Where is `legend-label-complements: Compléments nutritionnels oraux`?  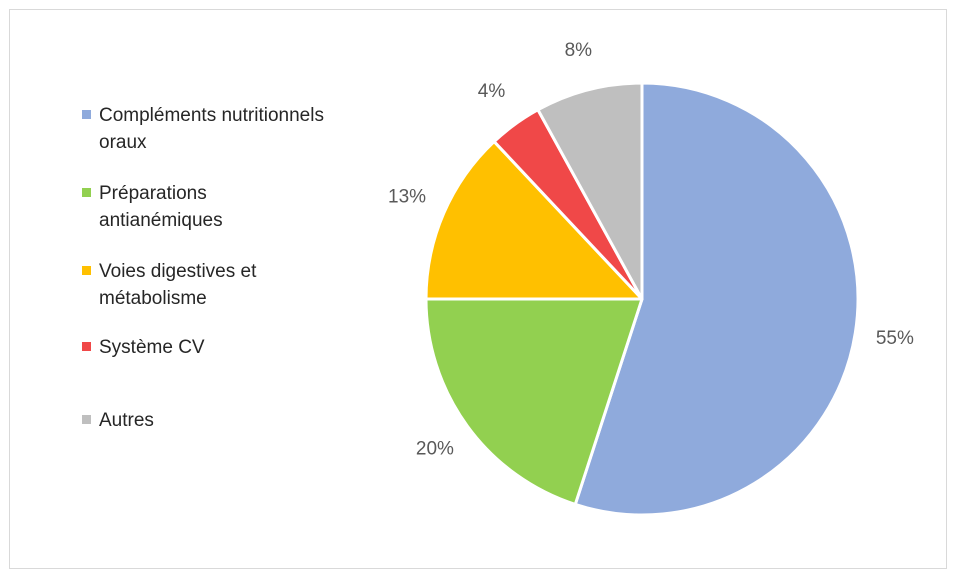 legend-label-complements: Compléments nutritionnels oraux is located at coordinates (211, 129).